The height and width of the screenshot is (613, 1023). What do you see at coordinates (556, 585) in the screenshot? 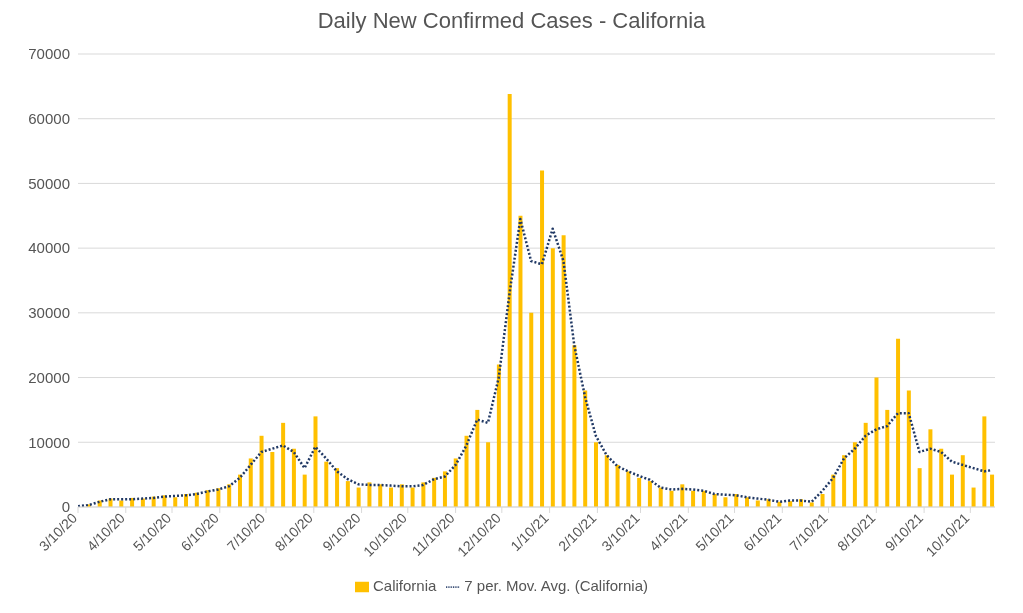
I see `legend-label: 7 per. Mov. Avg. (California)` at bounding box center [556, 585].